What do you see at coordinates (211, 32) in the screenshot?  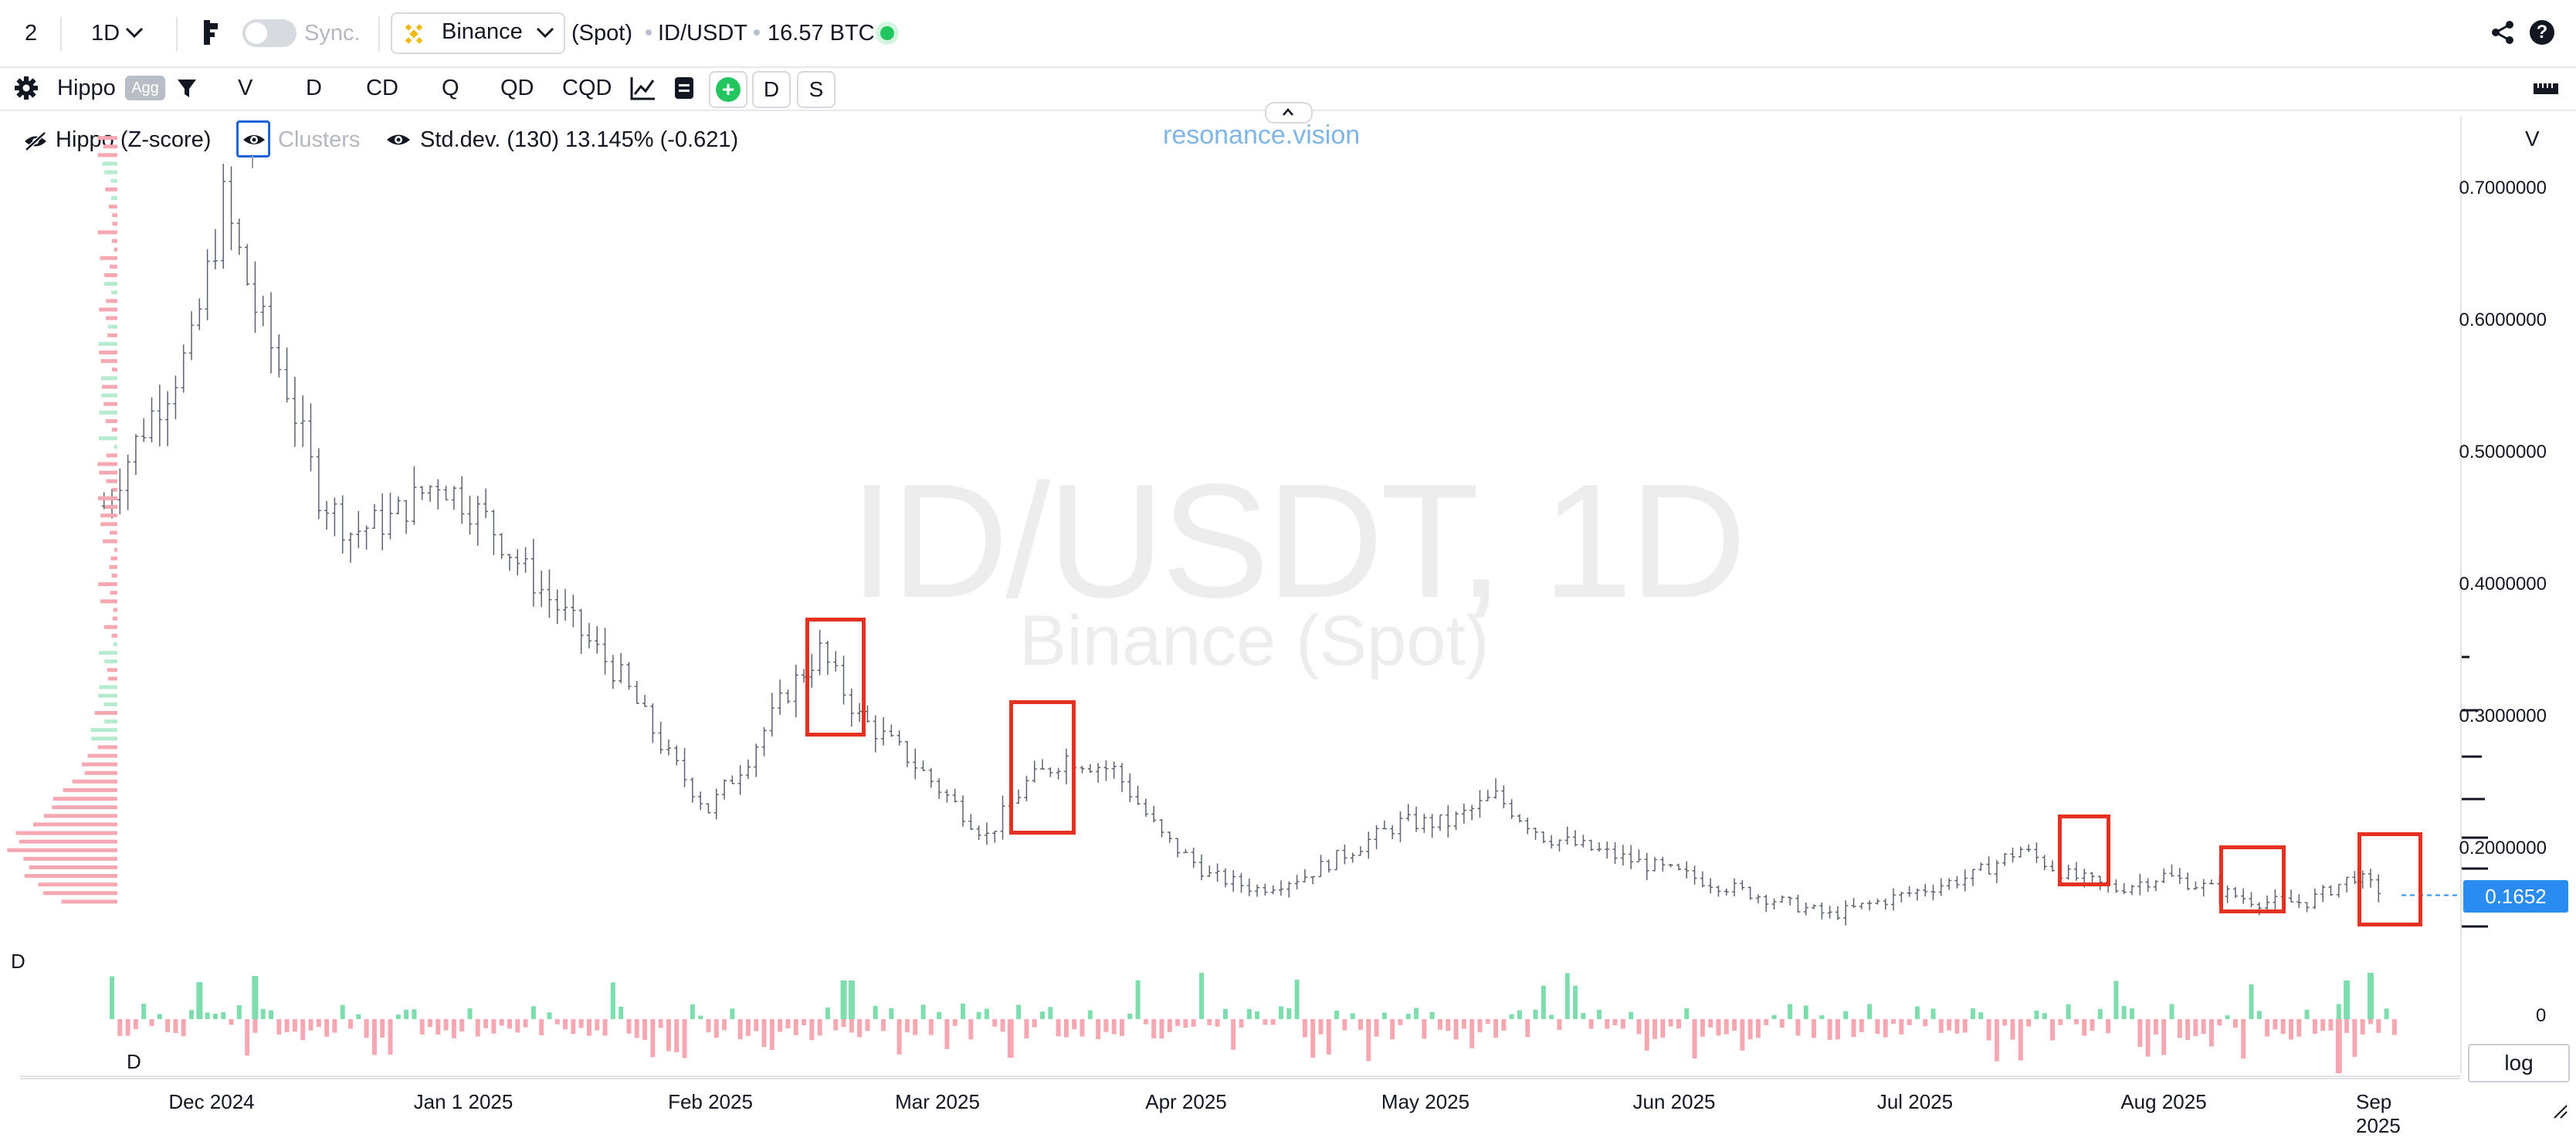 I see `bar-chart-type-icon` at bounding box center [211, 32].